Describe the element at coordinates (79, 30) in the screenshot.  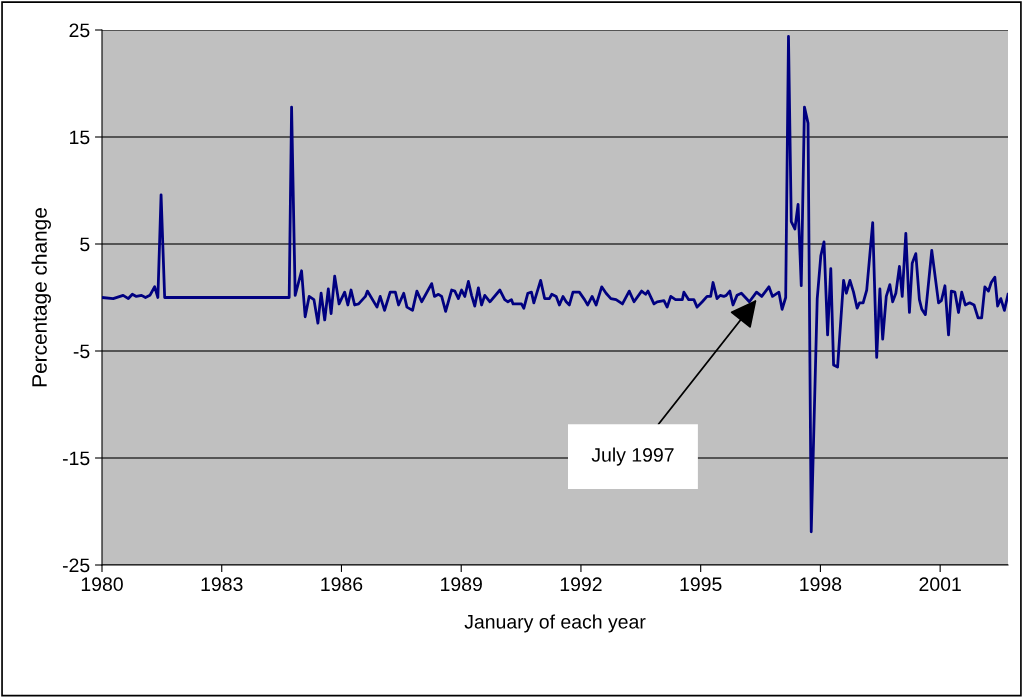
I see `y-tick-label: 25` at that location.